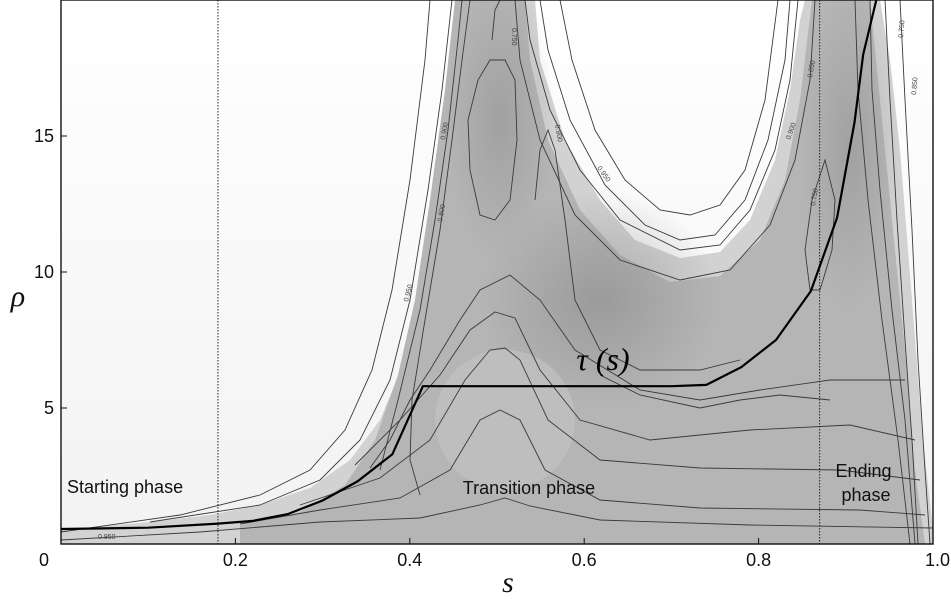 The image size is (951, 599). What do you see at coordinates (758, 560) in the screenshot?
I see `x-tick-label: 0.8` at bounding box center [758, 560].